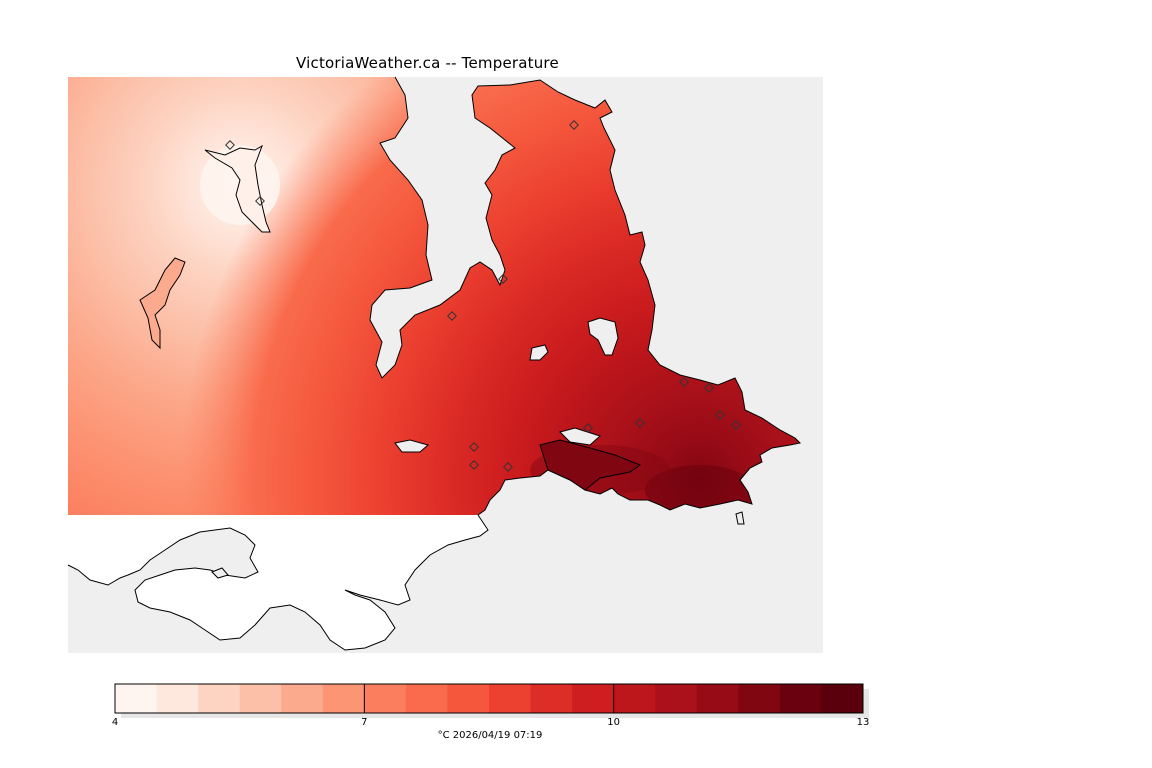 The width and height of the screenshot is (1152, 768). I want to click on legend-caption: °C 2026/04/19 07:19, so click(490, 735).